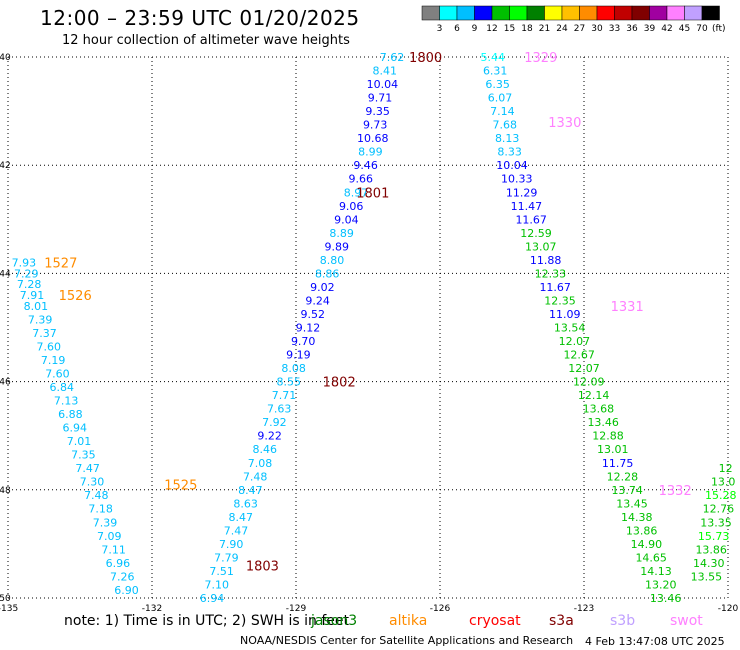 Image resolution: width=740 pixels, height=650 pixels. Describe the element at coordinates (707, 576) in the screenshot. I see `data-label-jason3-8: 13.55` at that location.